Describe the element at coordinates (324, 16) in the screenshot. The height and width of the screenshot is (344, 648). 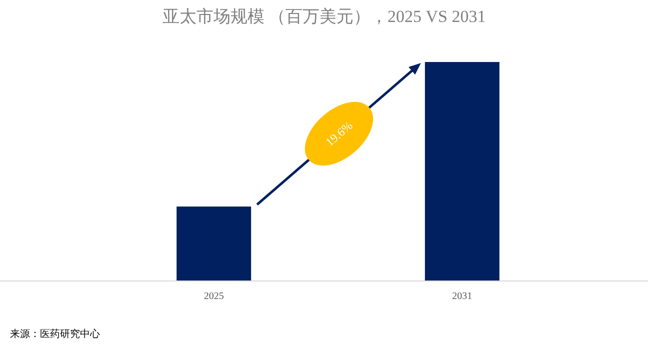
I see `chart-title: 亚太市场规模 （百万美元），2025 VS 2031` at that location.